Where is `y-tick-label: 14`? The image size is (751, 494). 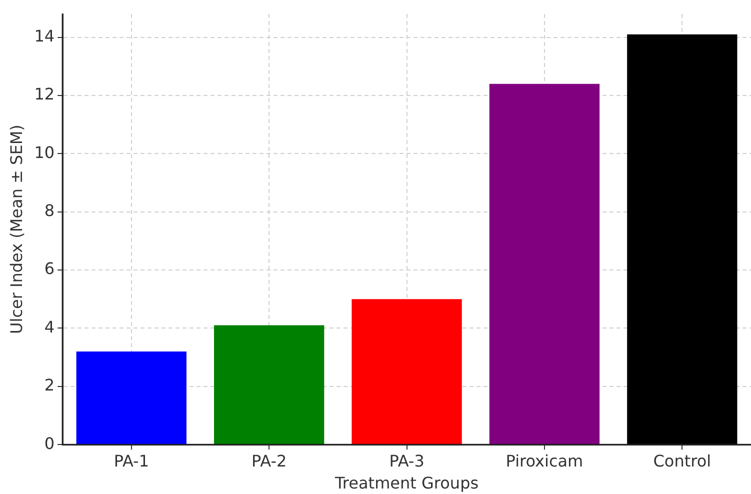
y-tick-label: 14 is located at coordinates (44, 36).